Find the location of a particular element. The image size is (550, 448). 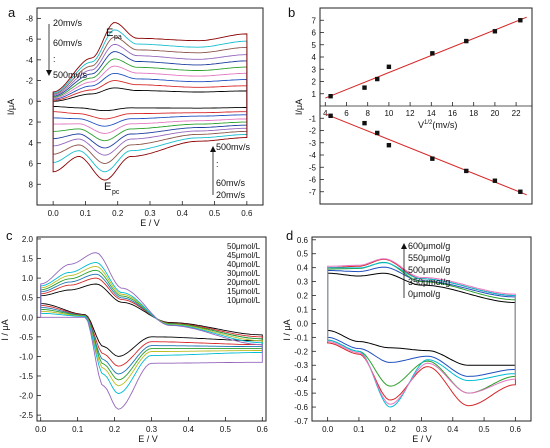

panel-b-xlabel-tail: (mv/s) is located at coordinates (444, 125).